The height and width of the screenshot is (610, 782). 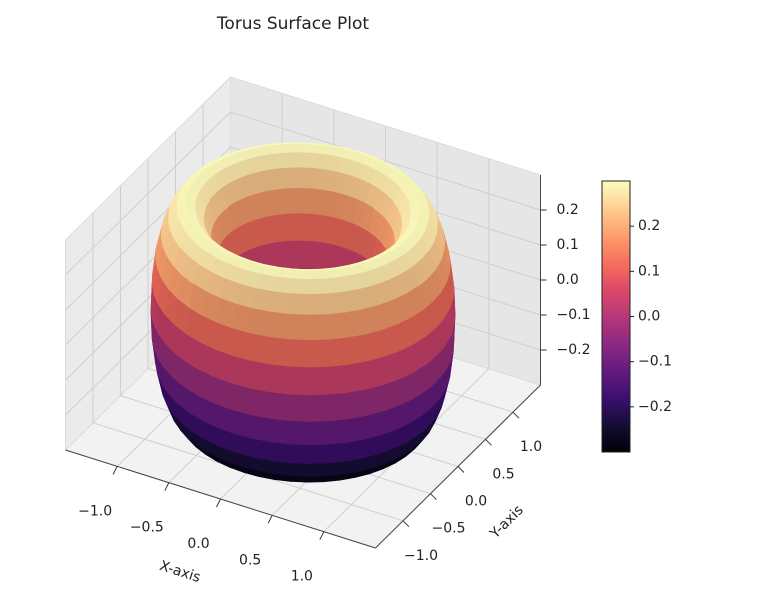 What do you see at coordinates (568, 280) in the screenshot?
I see `z-tick-label: 0.0` at bounding box center [568, 280].